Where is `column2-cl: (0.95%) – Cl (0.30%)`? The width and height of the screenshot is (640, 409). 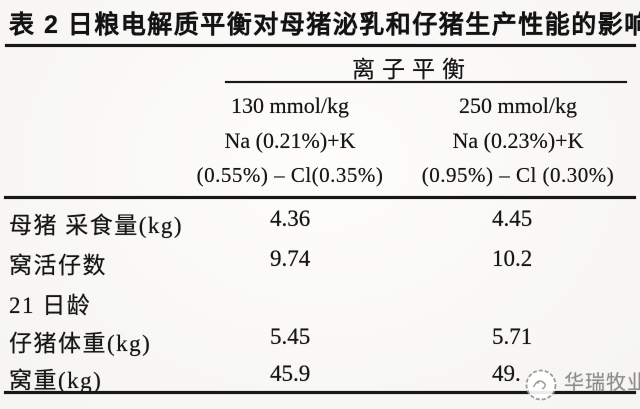 column2-cl: (0.95%) – Cl (0.30%) is located at coordinates (518, 175).